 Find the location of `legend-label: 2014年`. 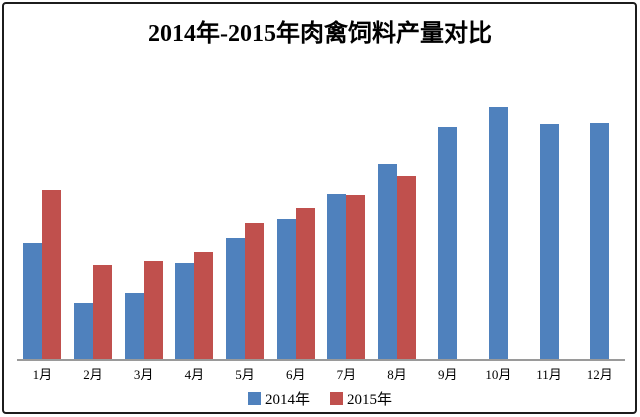

legend-label: 2014年 is located at coordinates (287, 400).